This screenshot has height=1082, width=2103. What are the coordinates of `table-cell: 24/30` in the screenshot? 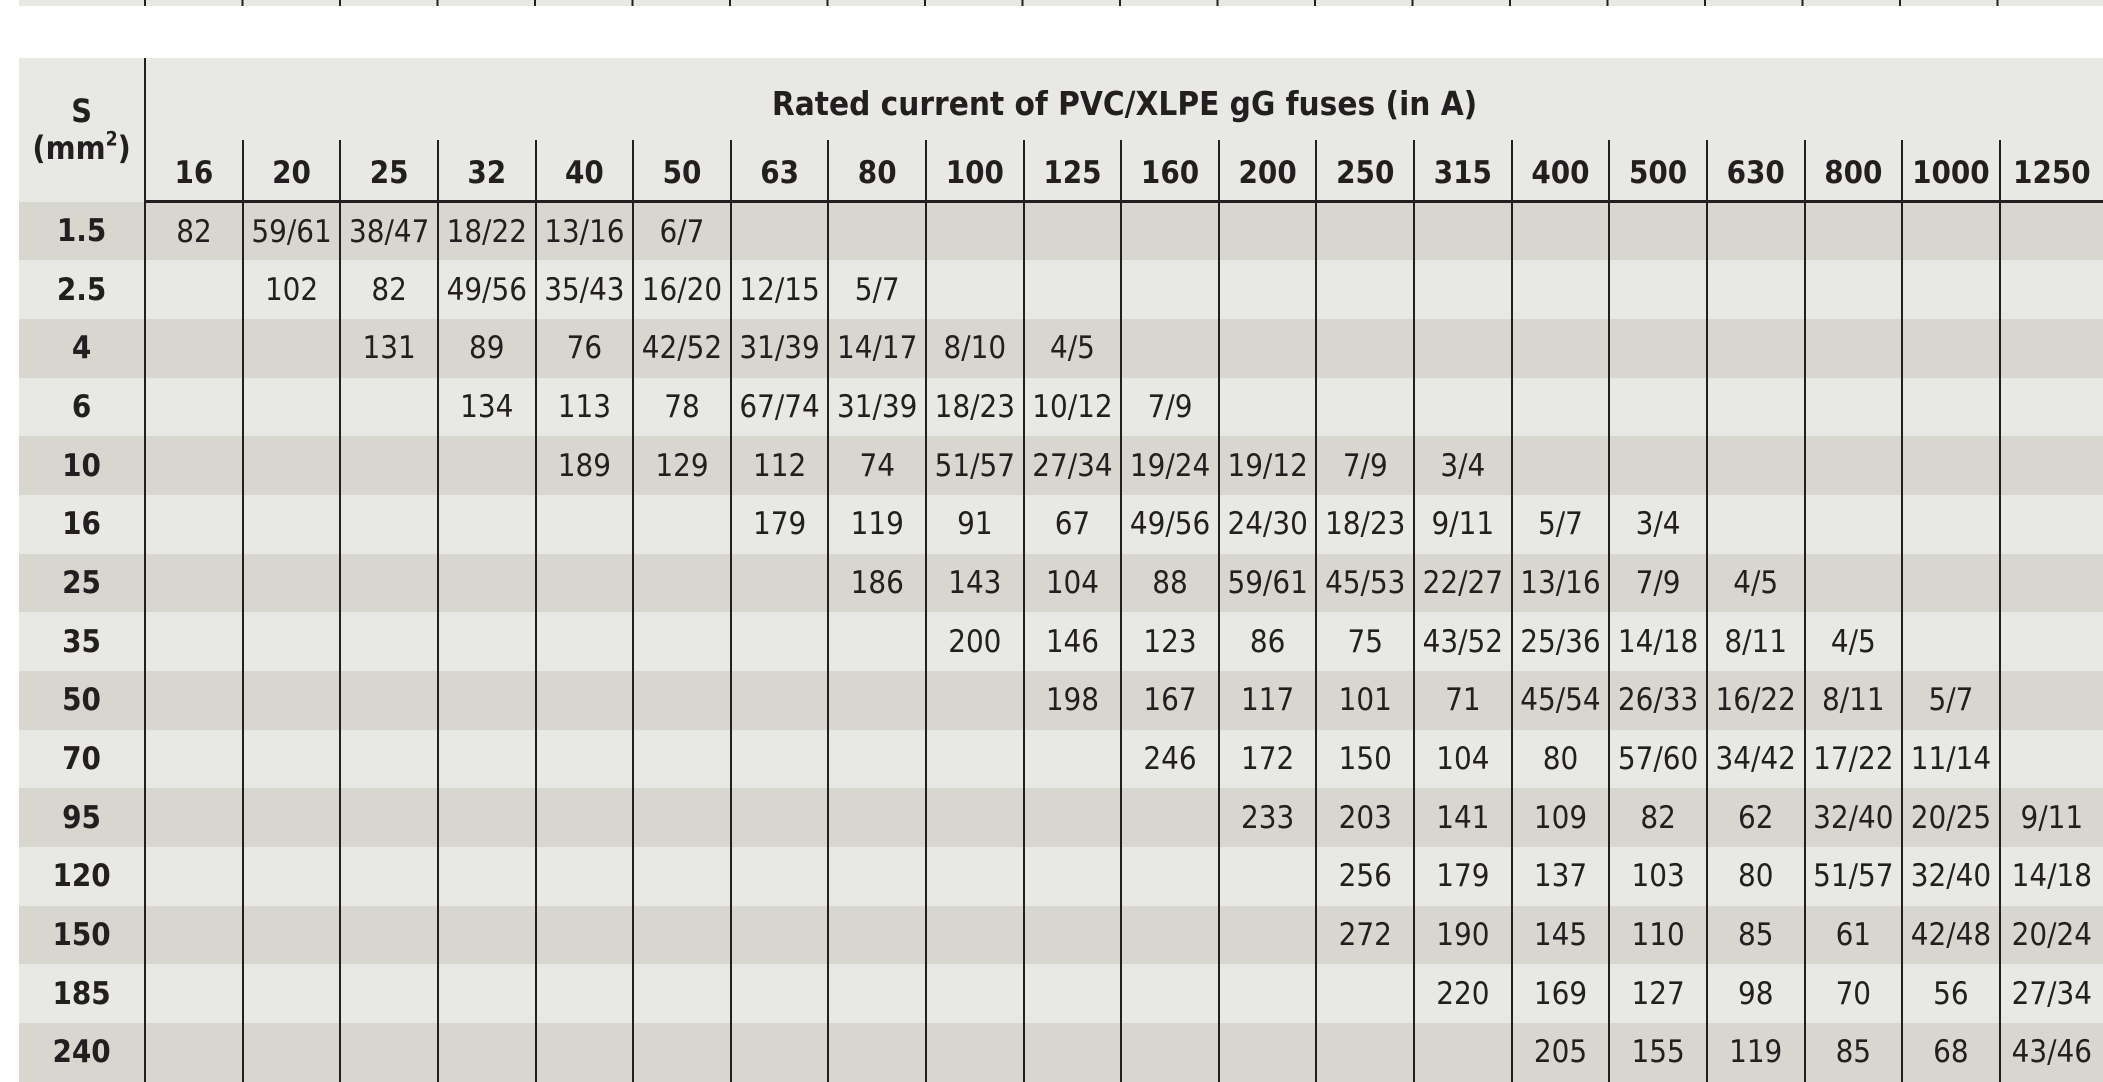 It's located at (1267, 524).